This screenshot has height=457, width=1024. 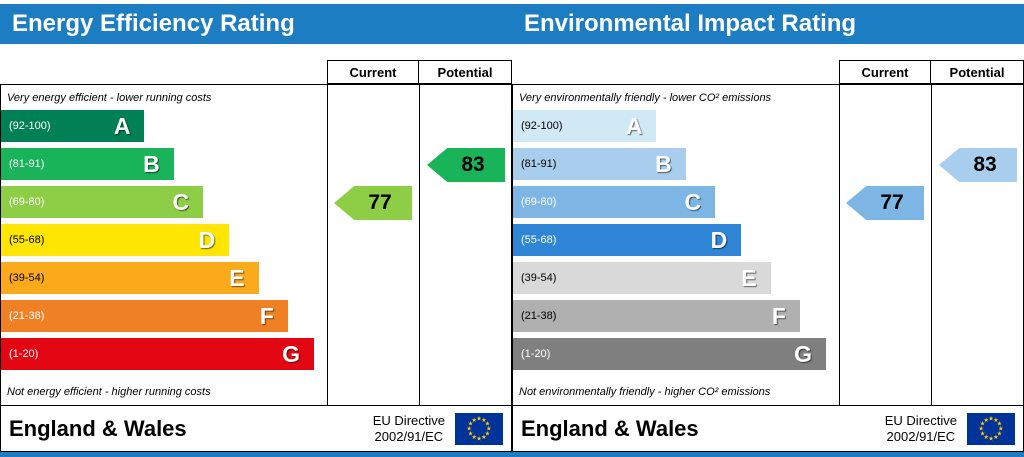 What do you see at coordinates (585, 126) in the screenshot?
I see `band-bar-a: (92-100) A` at bounding box center [585, 126].